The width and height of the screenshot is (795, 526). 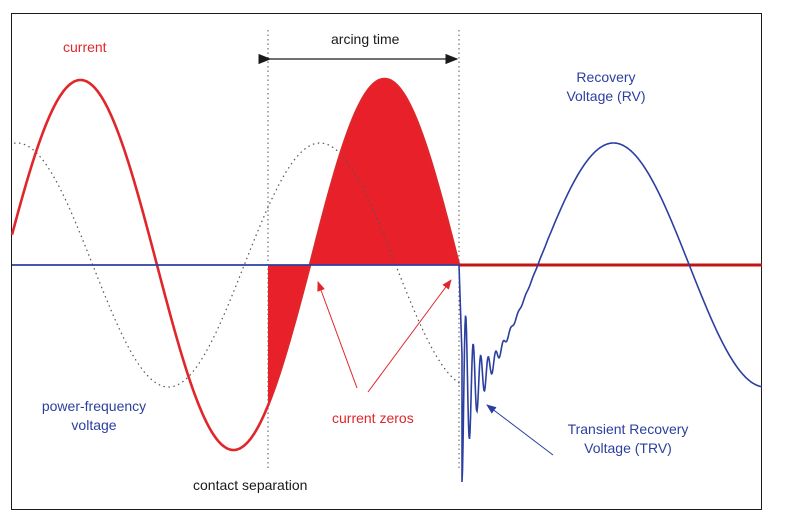 I want to click on current-zeros-label: current zeros, so click(x=373, y=418).